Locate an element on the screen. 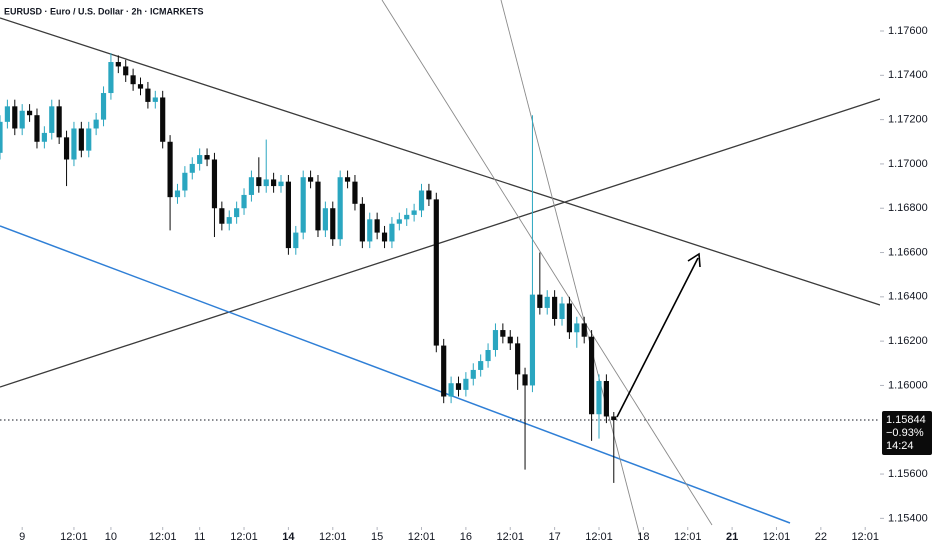  y-tick-label: 1.17600 is located at coordinates (908, 31).